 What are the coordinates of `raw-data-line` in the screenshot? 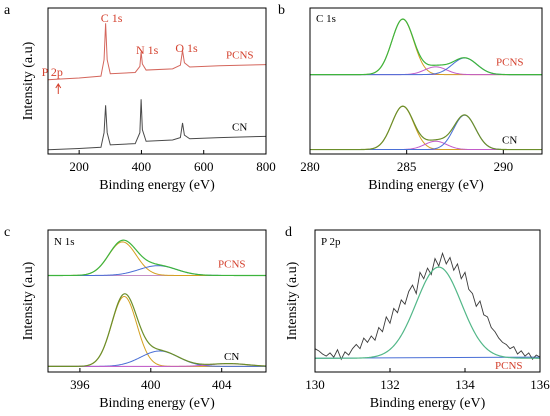 It's located at (427, 306).